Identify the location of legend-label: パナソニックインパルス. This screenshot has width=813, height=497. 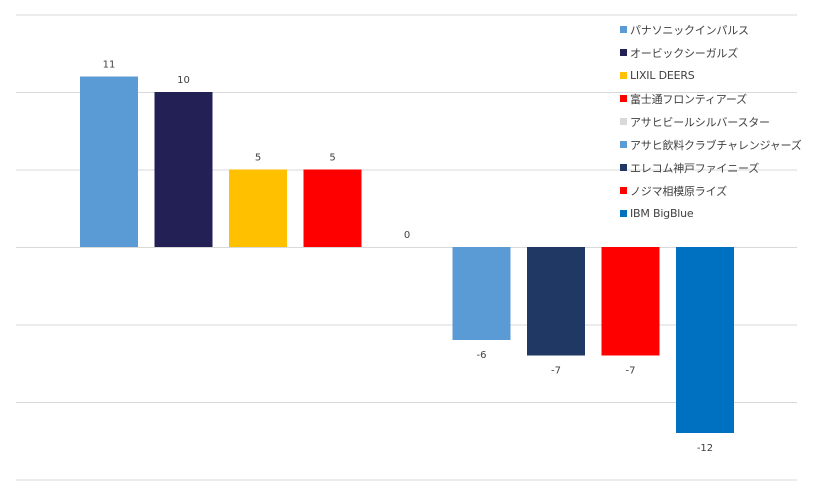
(689, 30).